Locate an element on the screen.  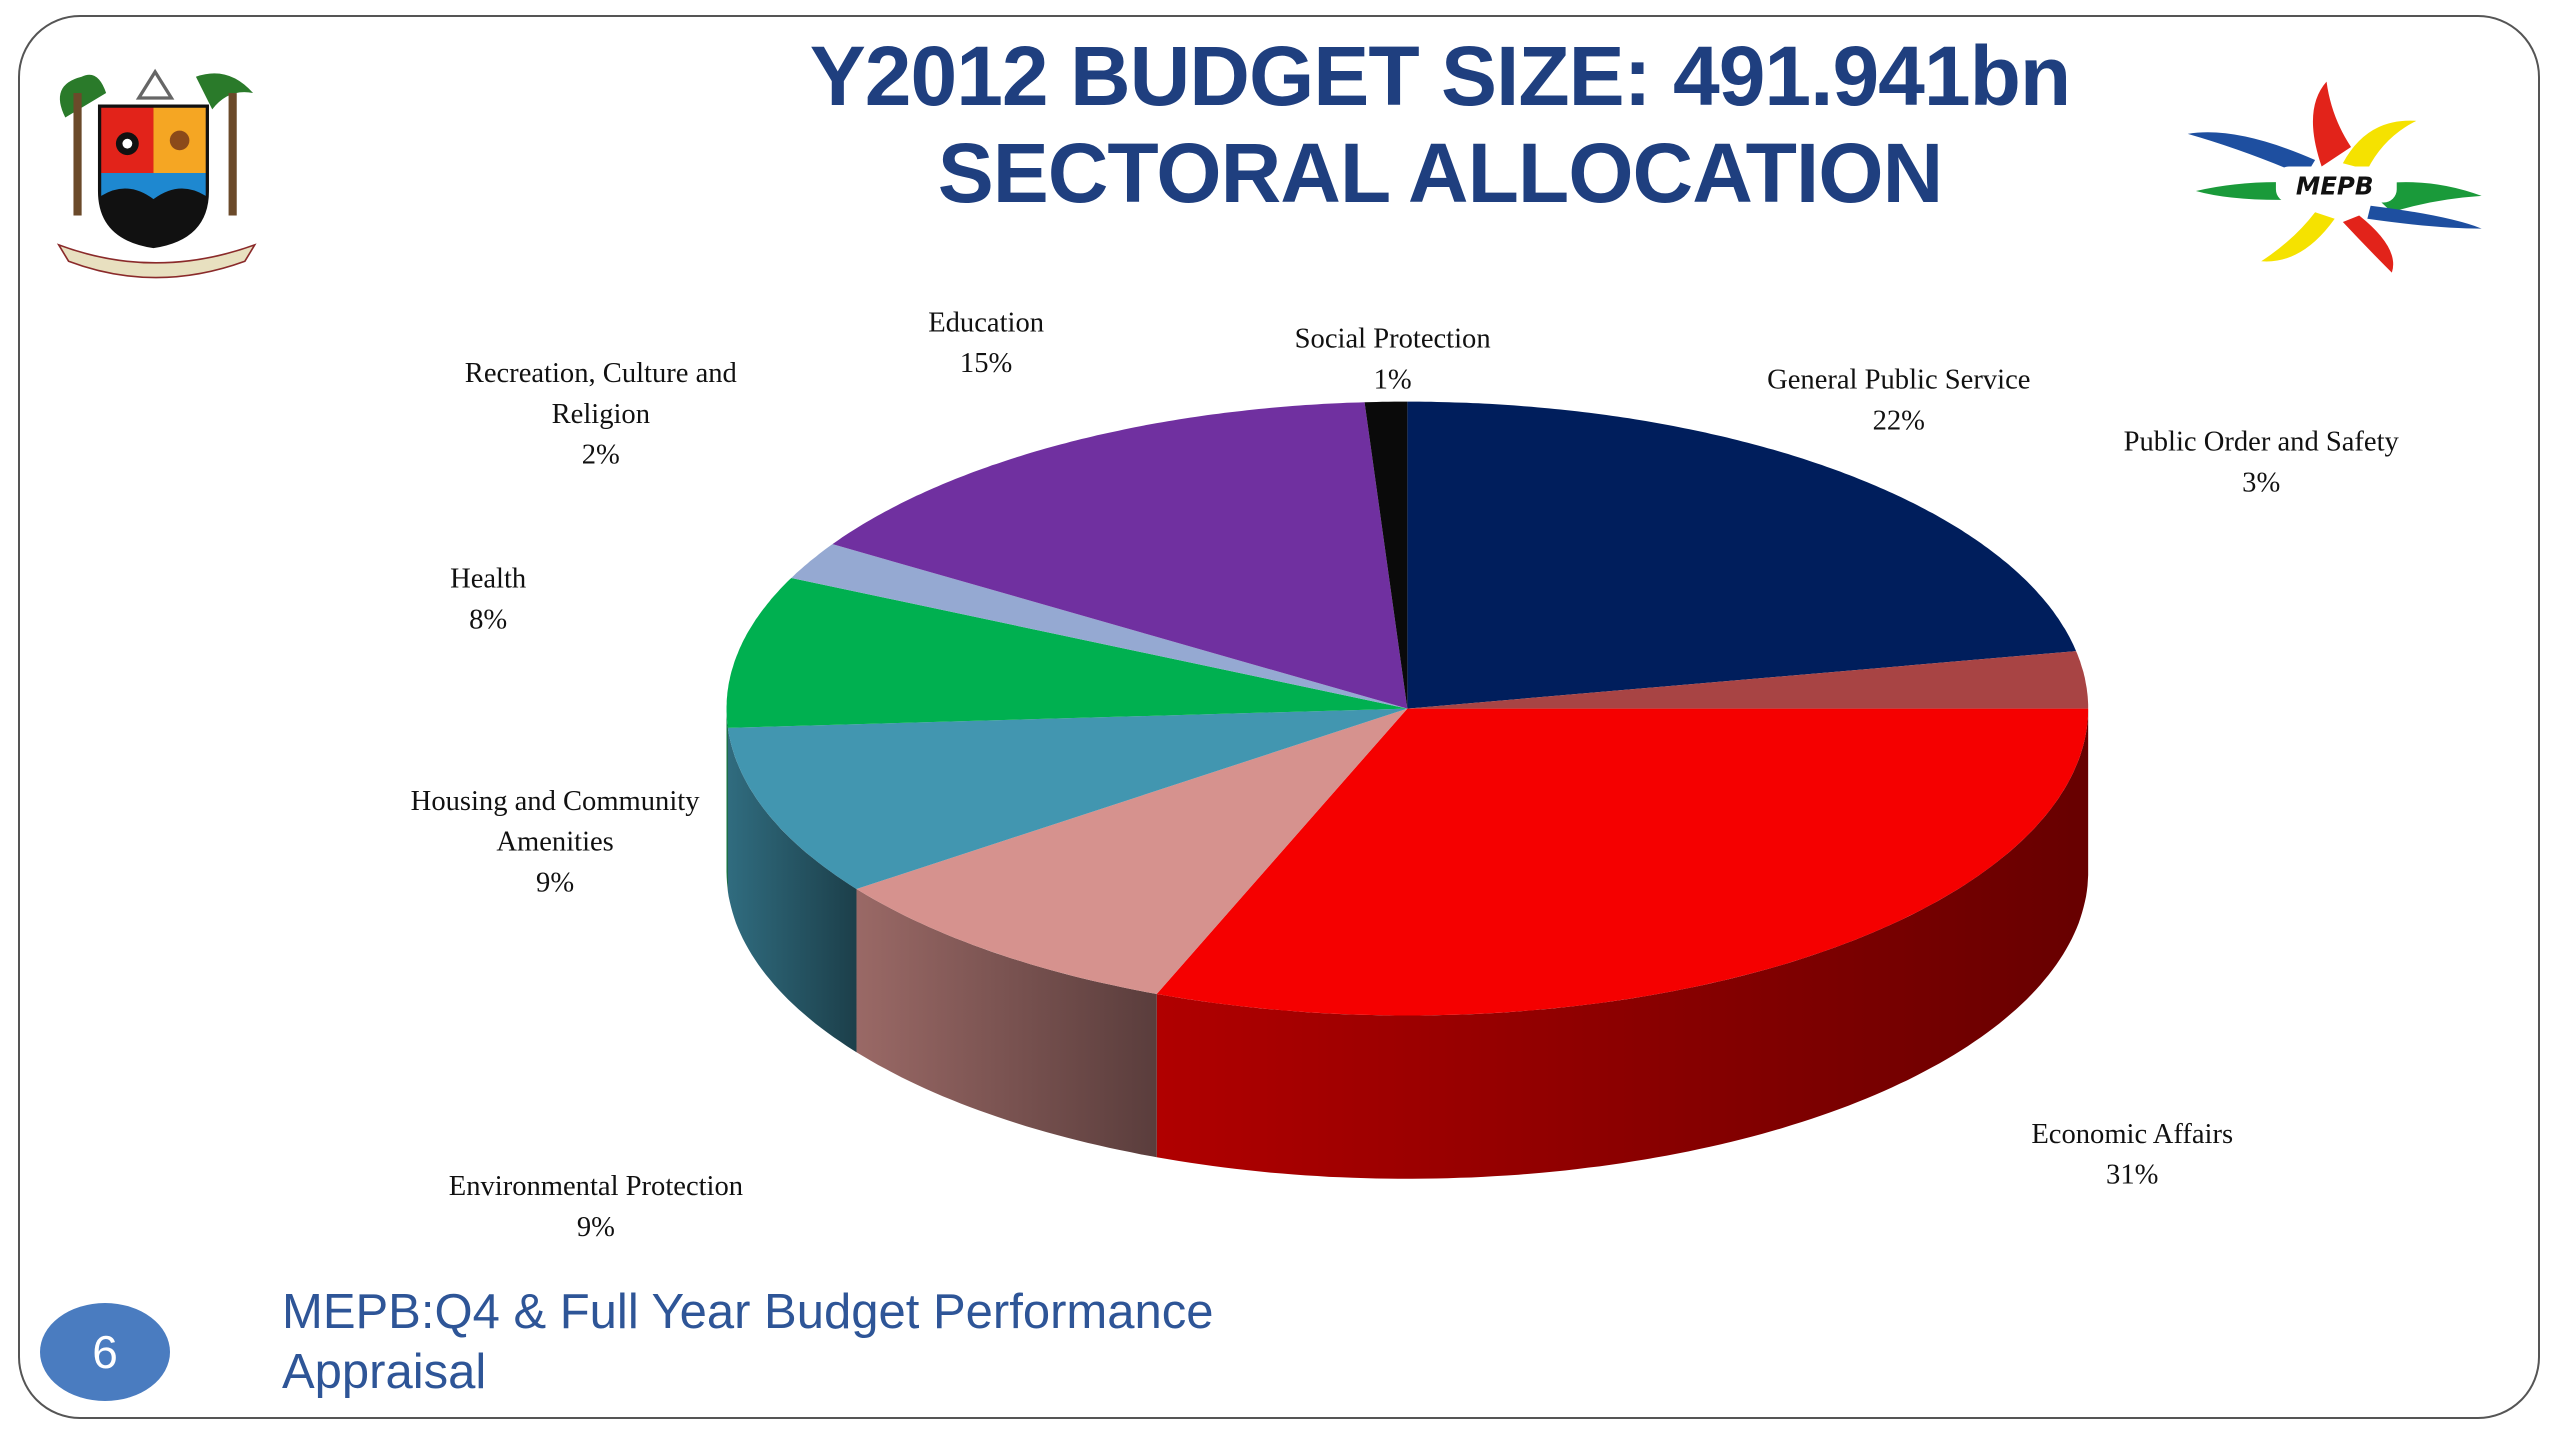
pie-side-housing-and-community-amenities is located at coordinates (792, 890).